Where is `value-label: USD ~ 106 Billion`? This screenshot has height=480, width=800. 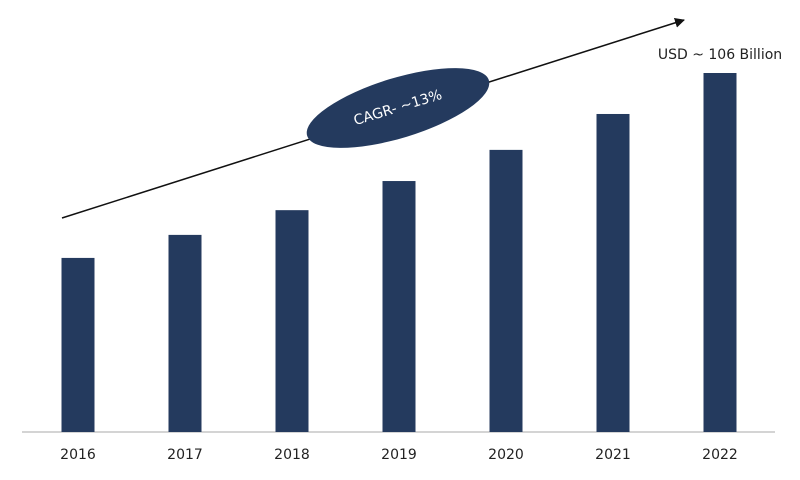 value-label: USD ~ 106 Billion is located at coordinates (720, 55).